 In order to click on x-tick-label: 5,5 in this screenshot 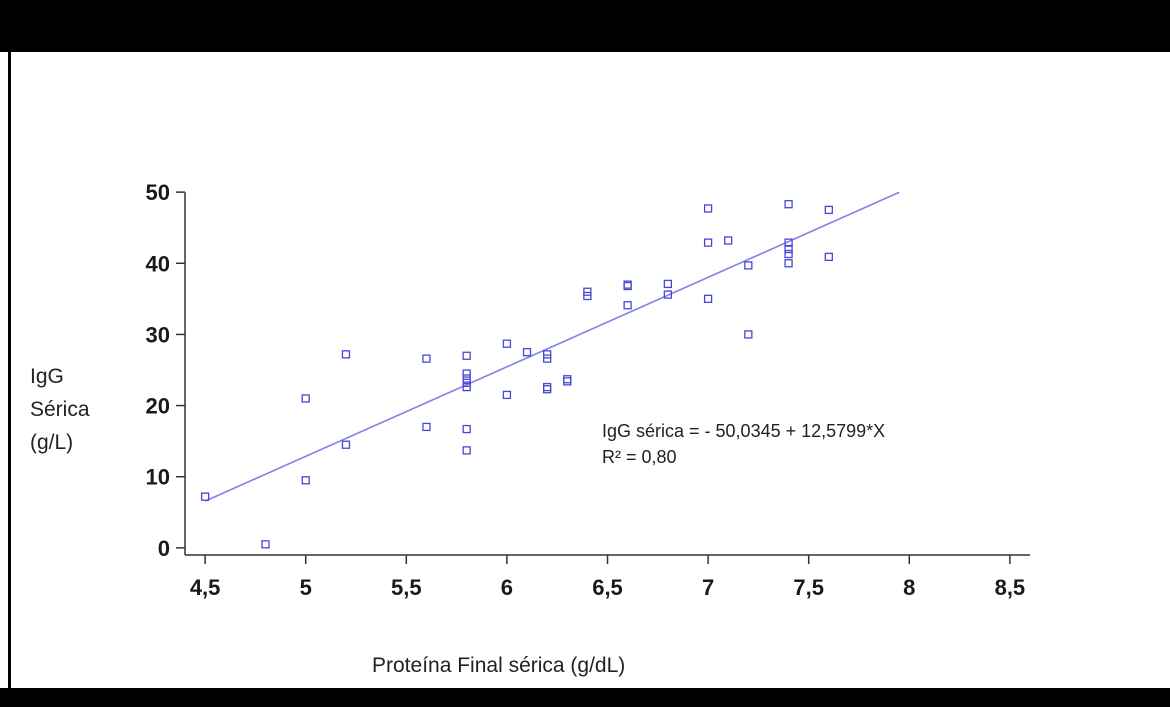, I will do `click(406, 587)`.